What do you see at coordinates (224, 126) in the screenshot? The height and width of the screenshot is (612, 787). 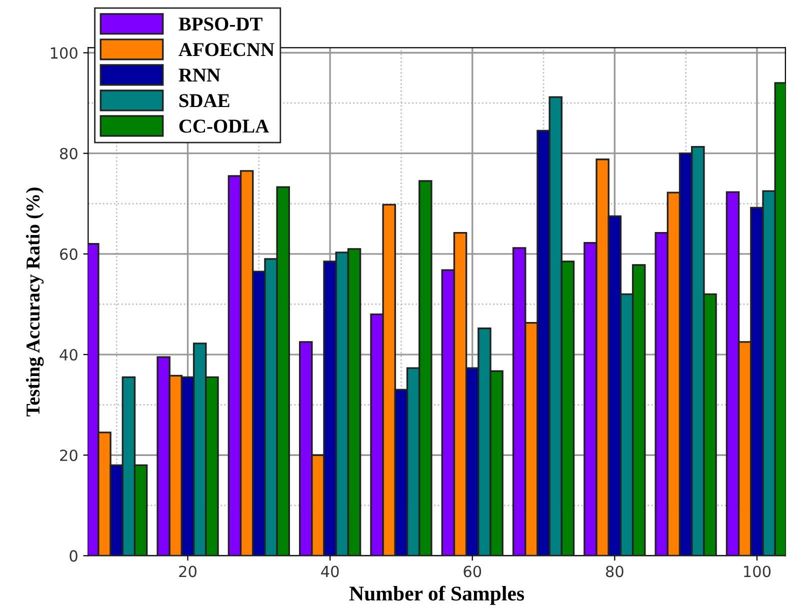 I see `legend-label: CC-ODLA` at bounding box center [224, 126].